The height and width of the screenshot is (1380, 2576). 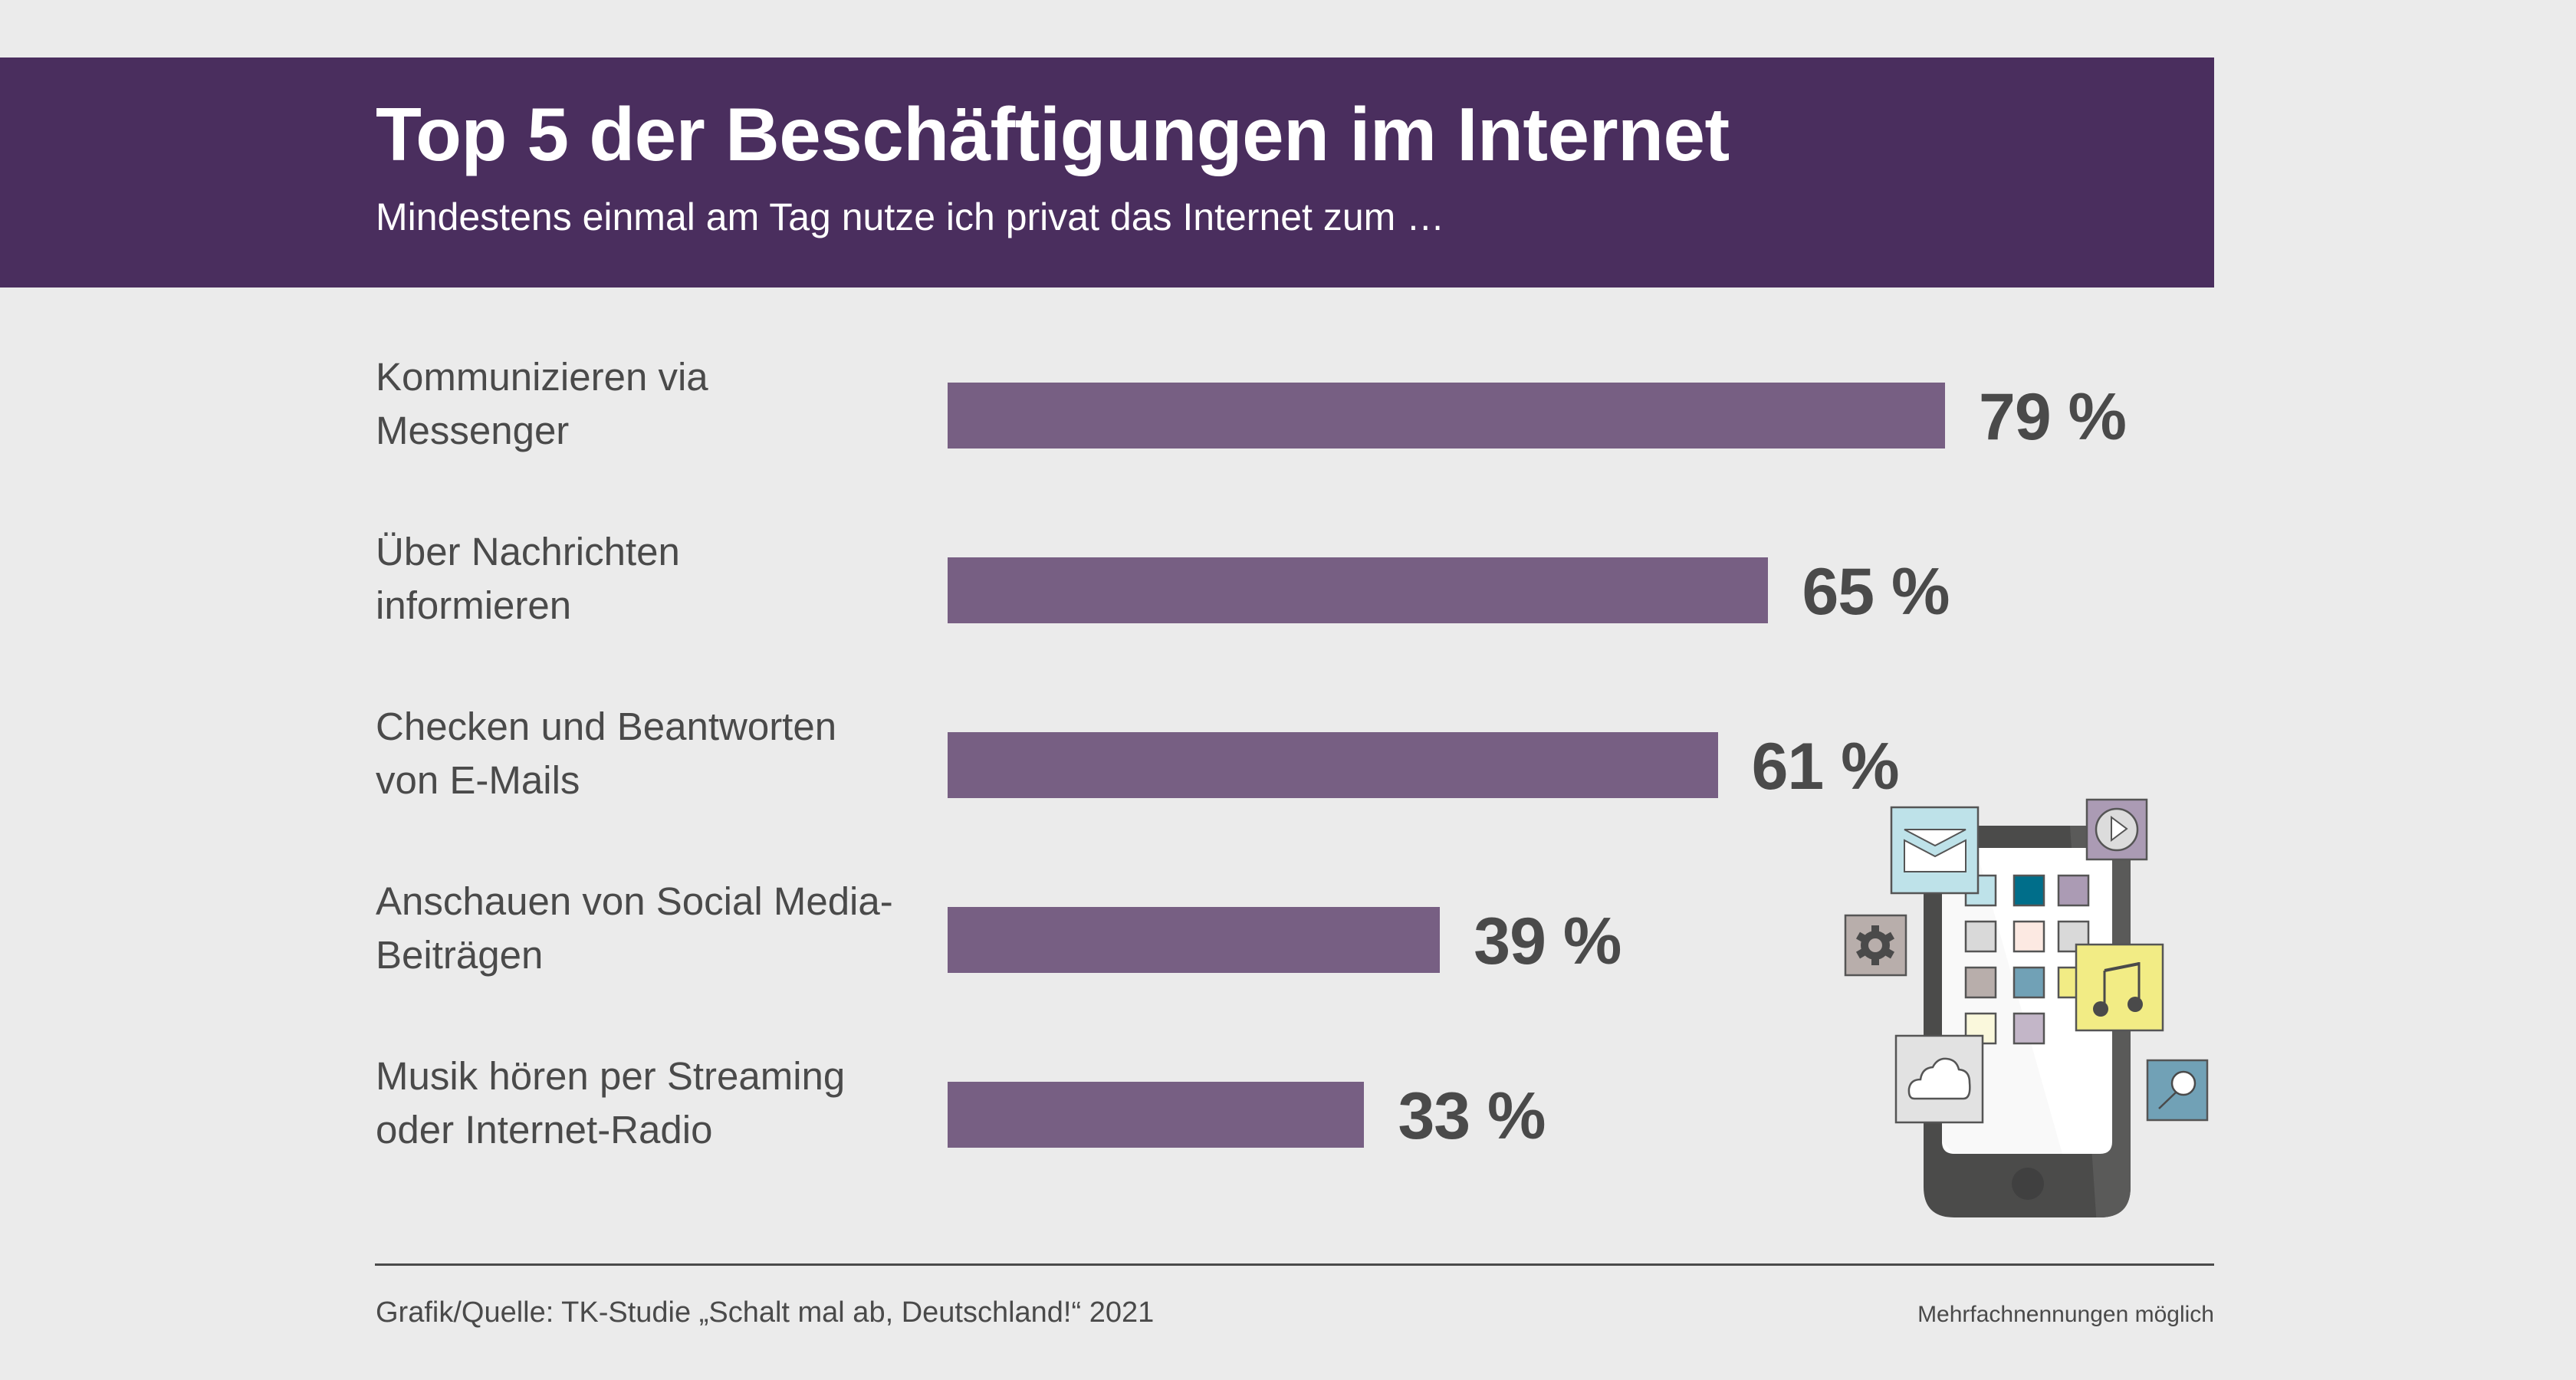 I want to click on app-tile-grid, so click(x=2027, y=959).